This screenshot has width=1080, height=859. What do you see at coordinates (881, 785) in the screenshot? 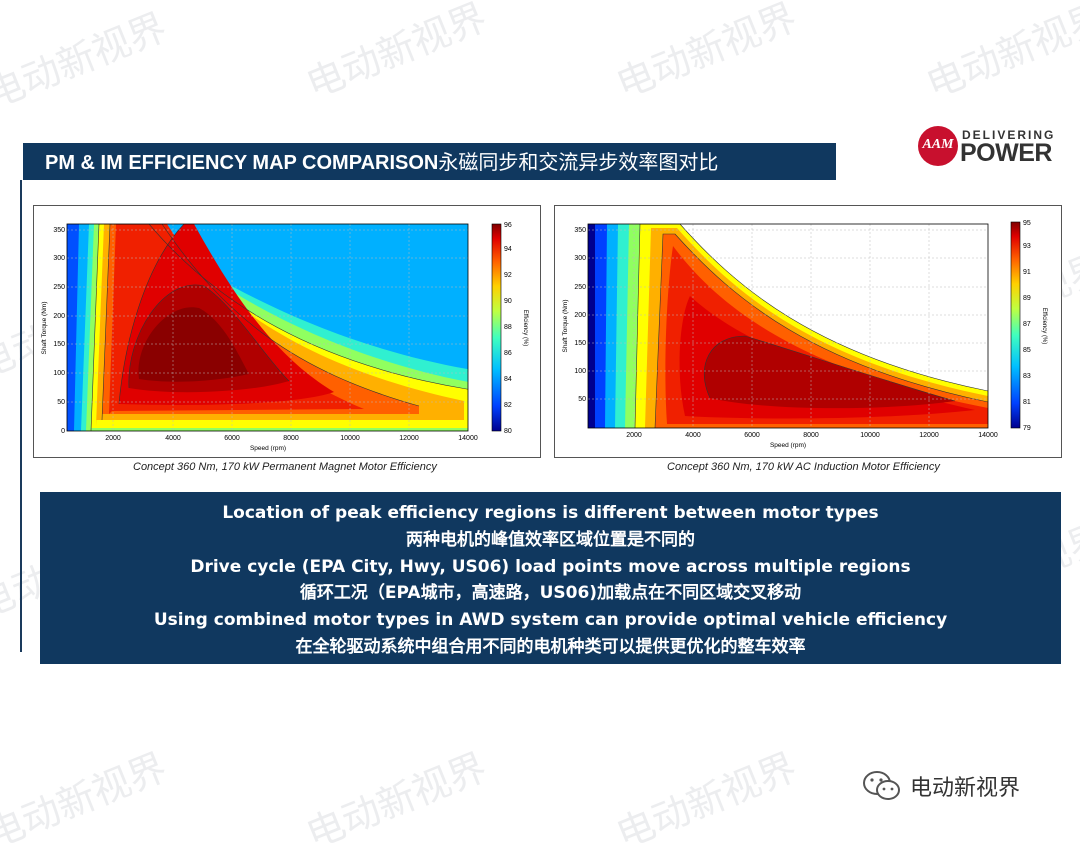
I see `wechat-icon` at bounding box center [881, 785].